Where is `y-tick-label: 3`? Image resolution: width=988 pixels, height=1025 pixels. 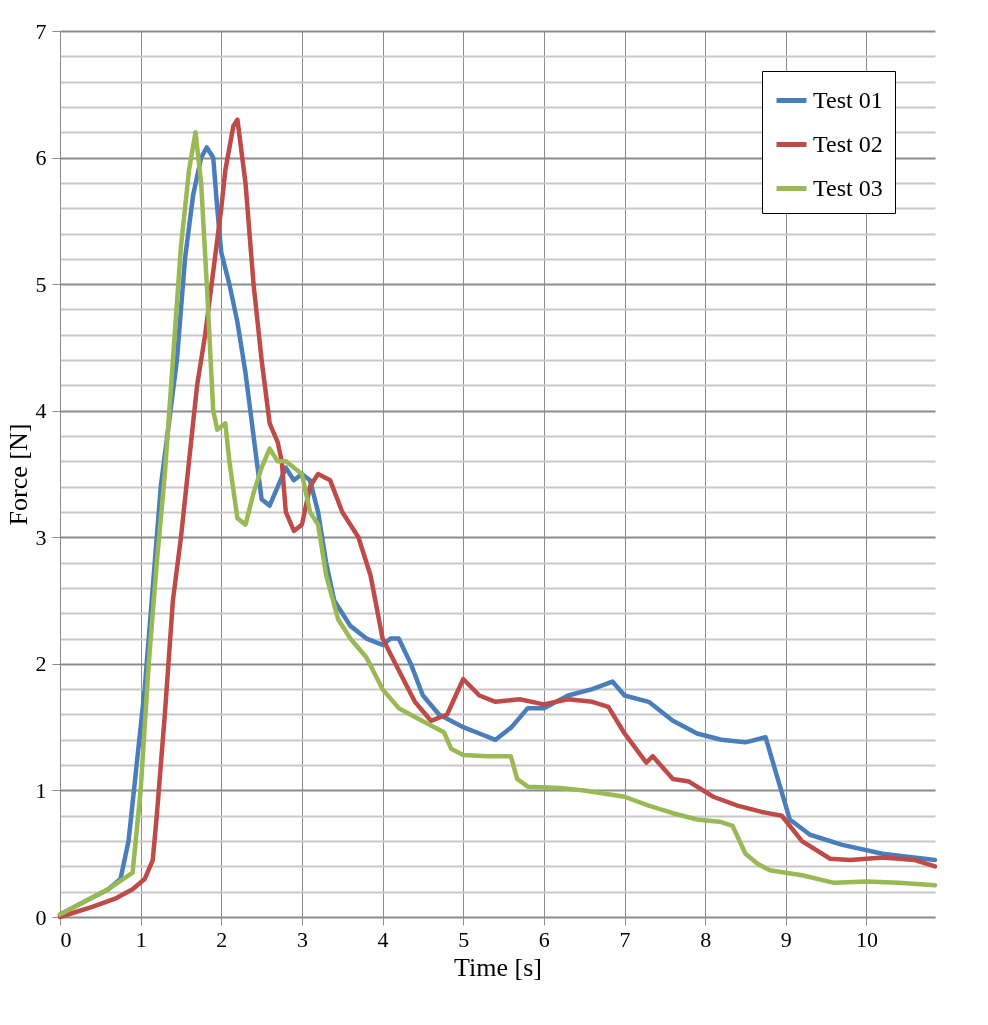
y-tick-label: 3 is located at coordinates (41, 537).